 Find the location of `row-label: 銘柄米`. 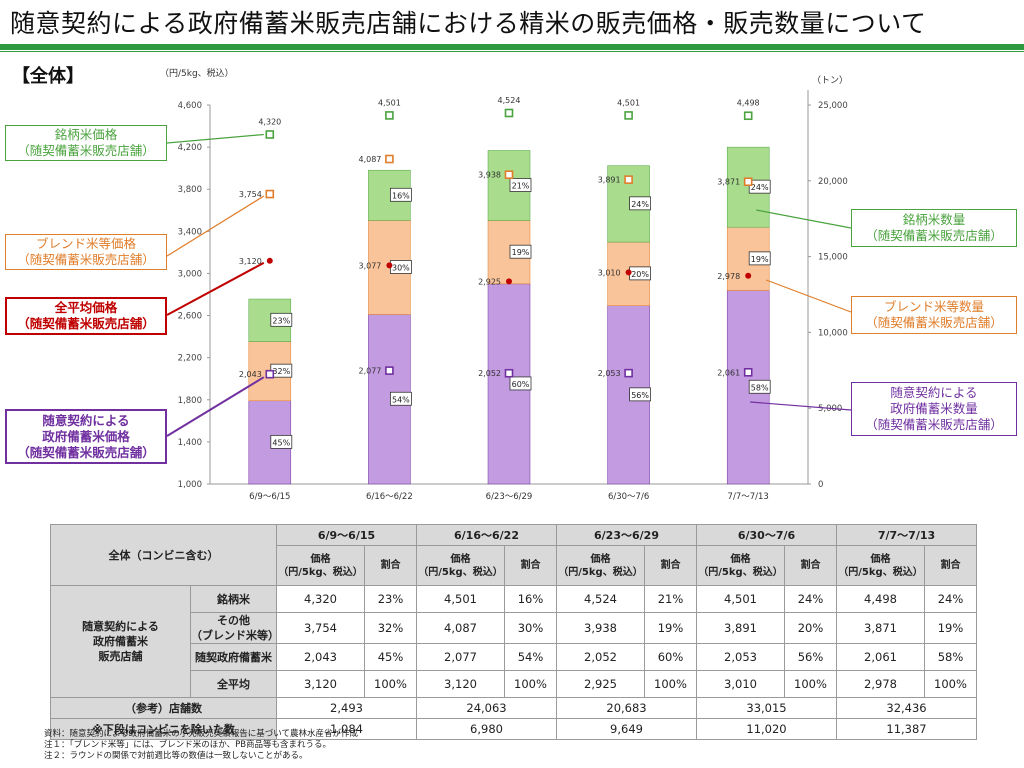

row-label: 銘柄米 is located at coordinates (233, 599).